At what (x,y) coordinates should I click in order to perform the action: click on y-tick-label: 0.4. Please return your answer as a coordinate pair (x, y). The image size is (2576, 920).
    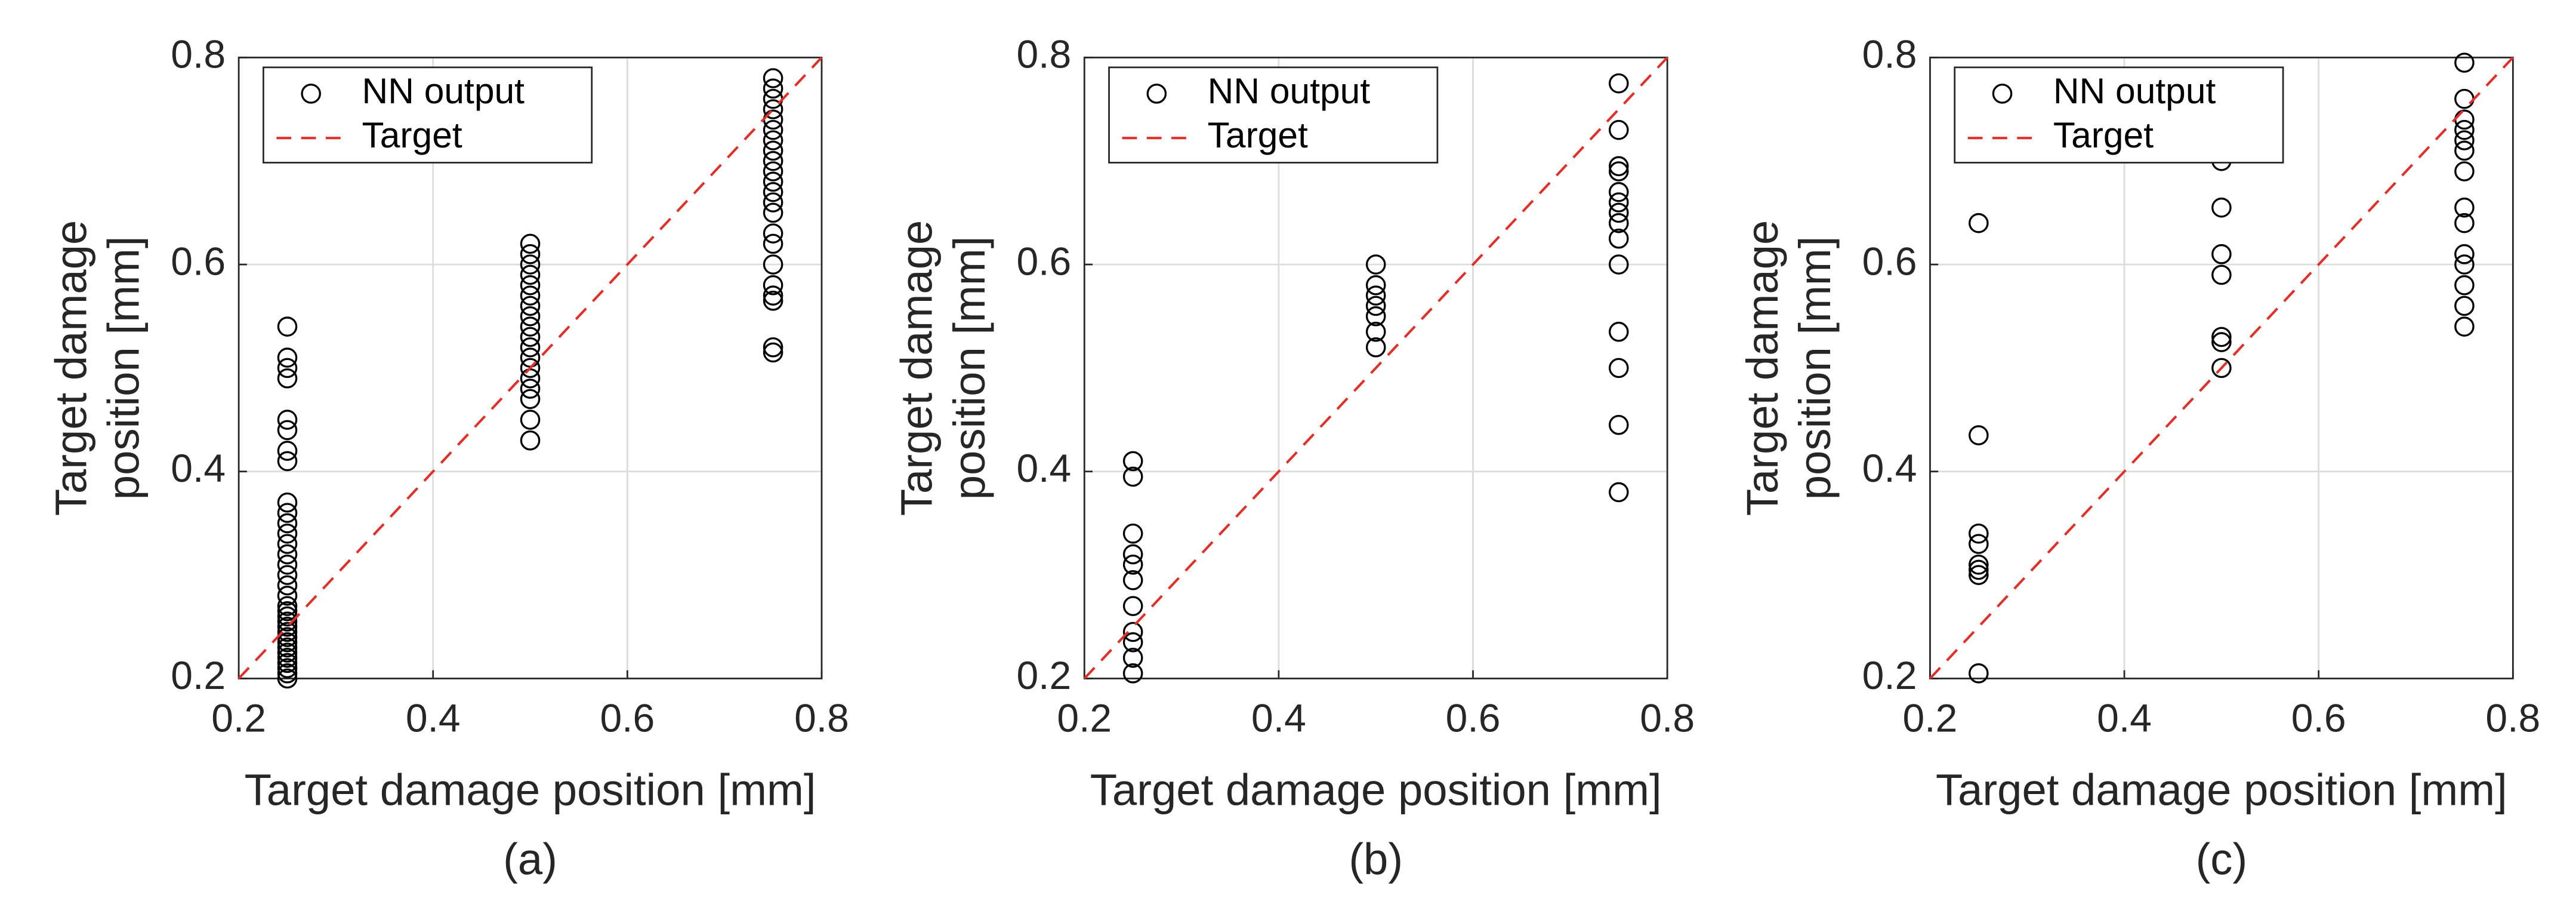
    Looking at the image, I should click on (198, 468).